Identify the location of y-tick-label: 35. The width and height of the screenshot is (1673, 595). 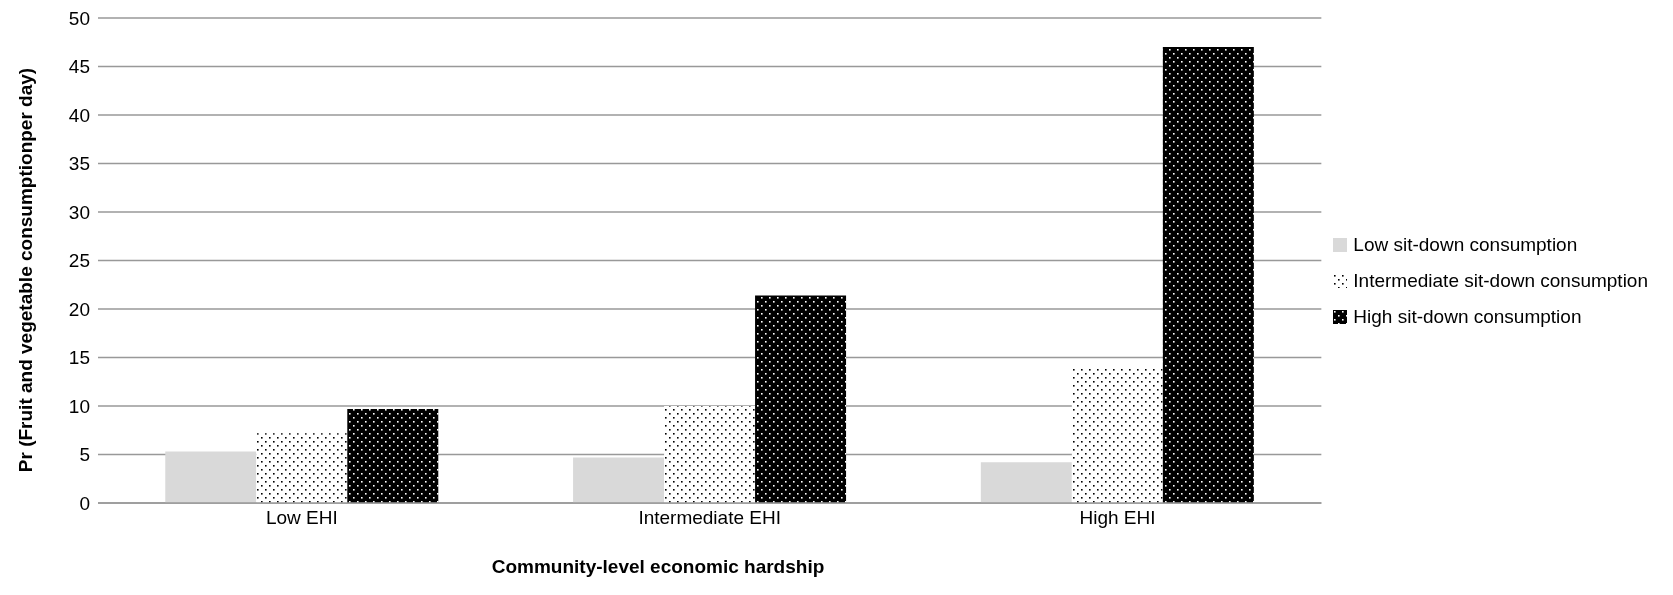
(79, 164).